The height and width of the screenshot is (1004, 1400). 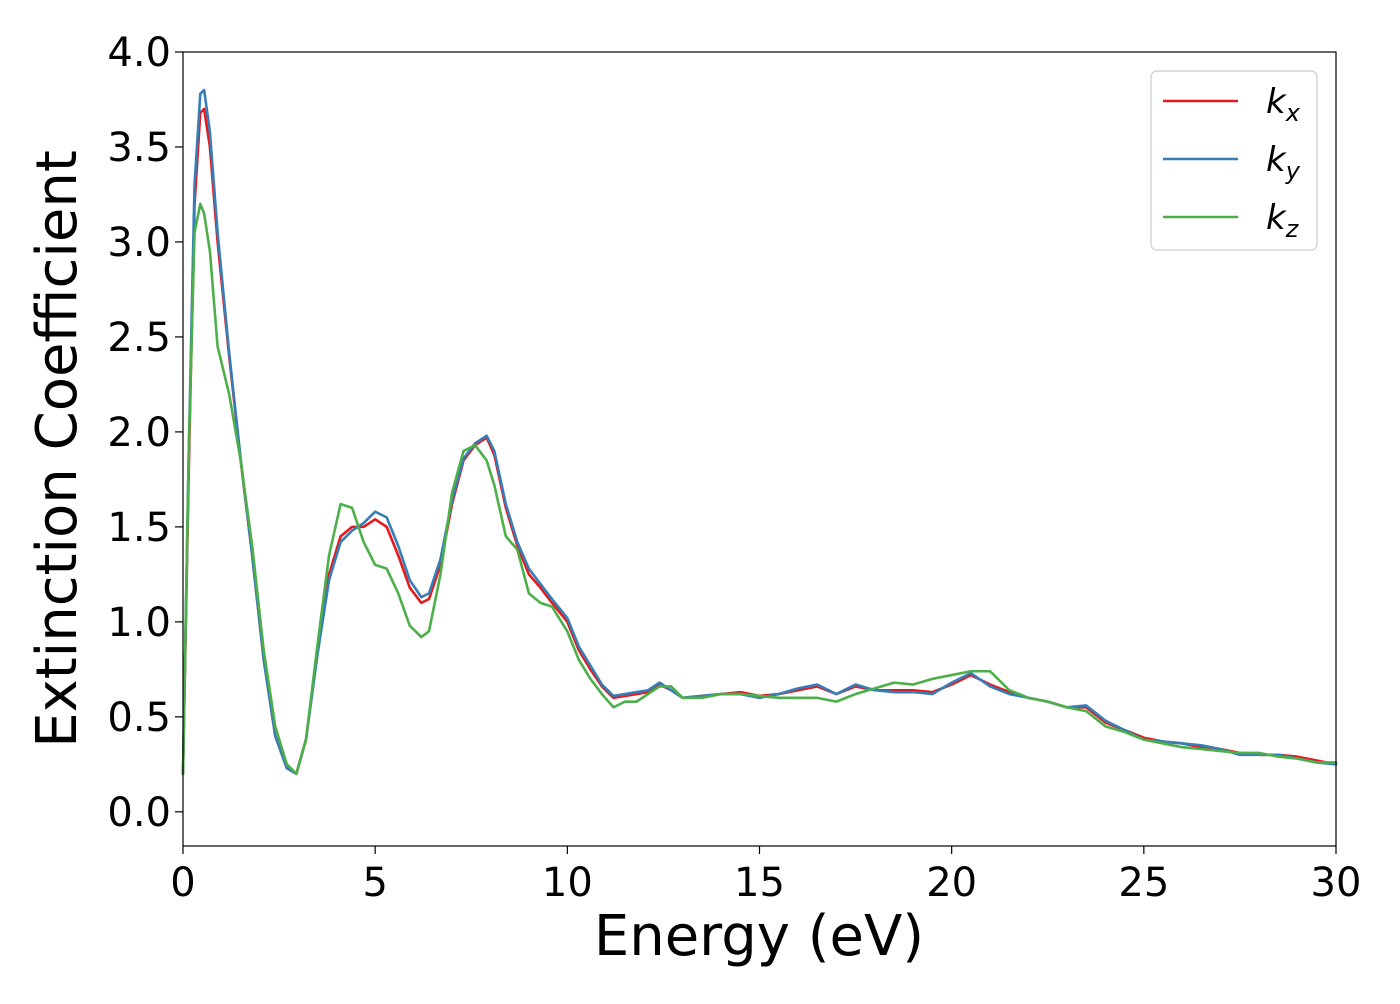 What do you see at coordinates (139, 718) in the screenshot?
I see `y-tick-label: 0.5` at bounding box center [139, 718].